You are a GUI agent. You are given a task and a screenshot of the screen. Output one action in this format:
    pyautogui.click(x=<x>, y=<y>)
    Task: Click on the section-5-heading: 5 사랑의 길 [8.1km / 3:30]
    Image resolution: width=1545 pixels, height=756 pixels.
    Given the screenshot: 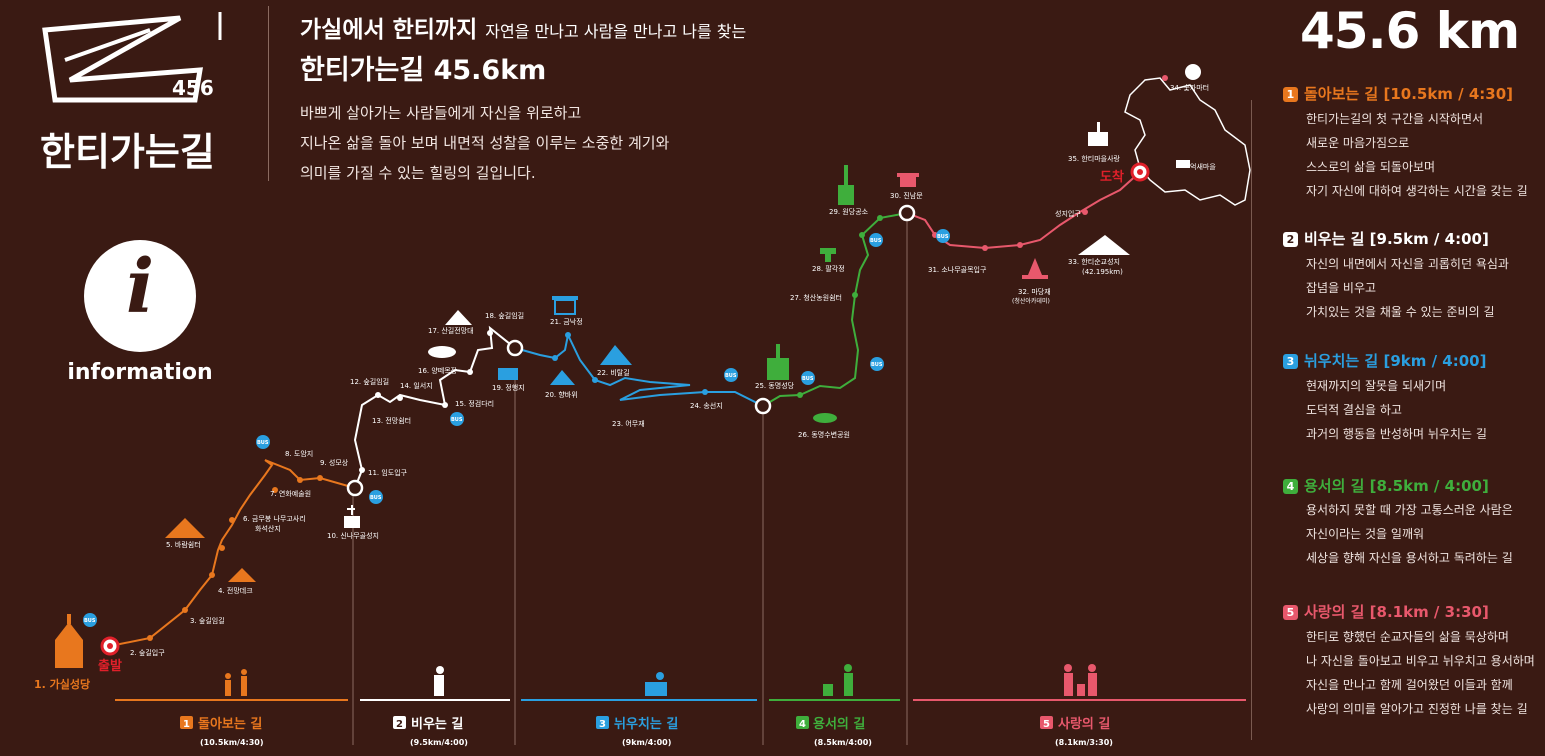 What is the action you would take?
    pyautogui.click(x=1386, y=611)
    